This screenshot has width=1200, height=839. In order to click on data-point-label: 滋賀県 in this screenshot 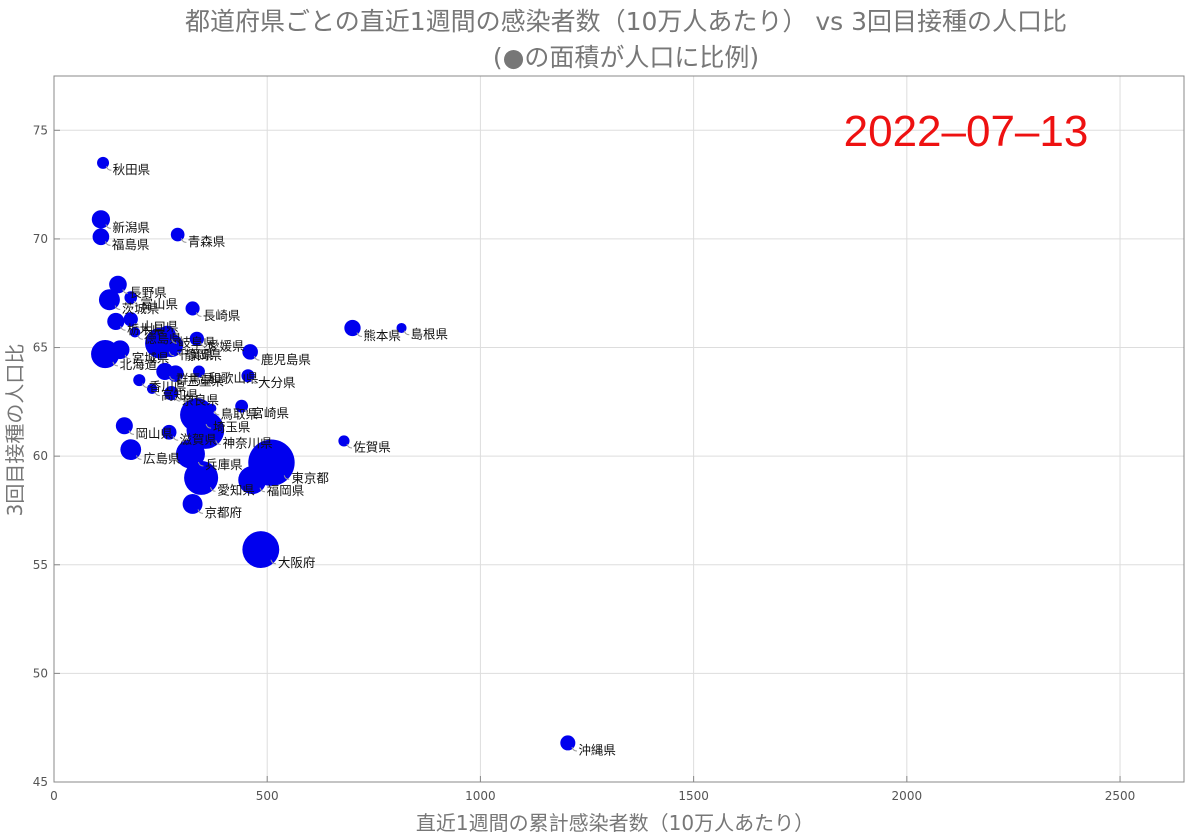, I will do `click(199, 439)`.